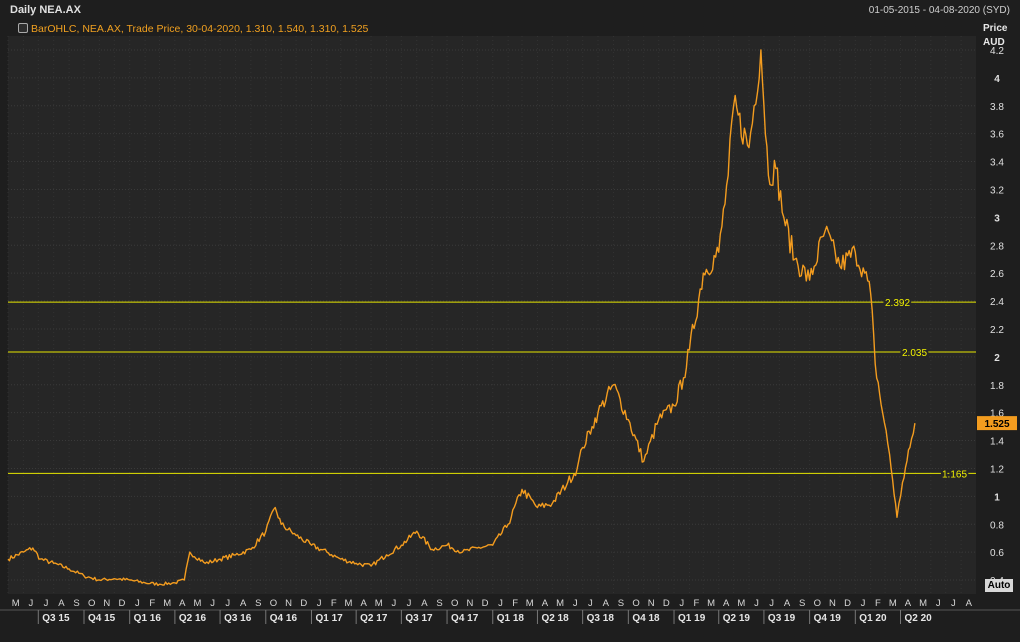  Describe the element at coordinates (555, 618) in the screenshot. I see `x-quarter-label: Q2 18` at that location.